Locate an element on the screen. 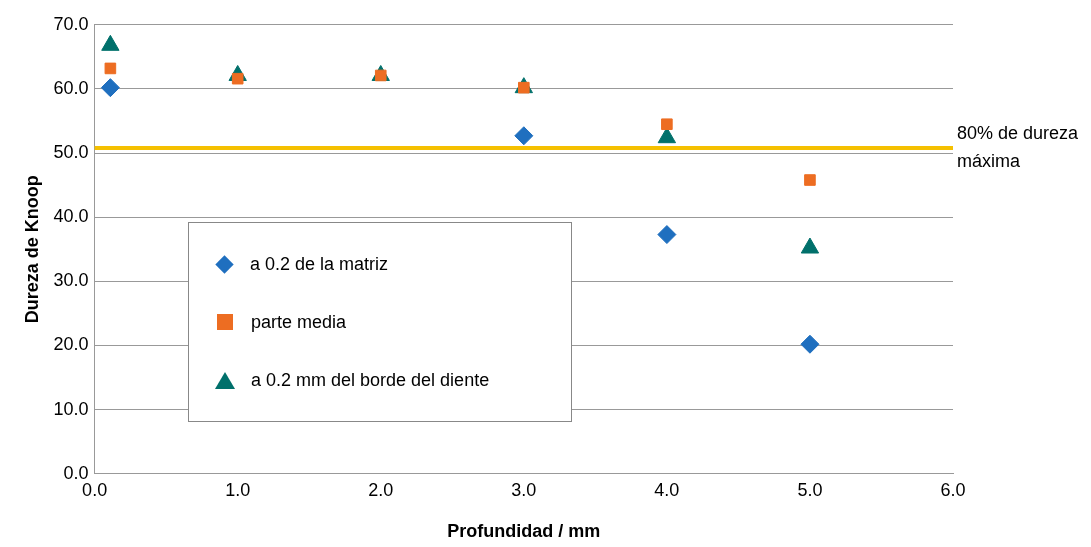  y-tick-label: 20.0 is located at coordinates (71, 344).